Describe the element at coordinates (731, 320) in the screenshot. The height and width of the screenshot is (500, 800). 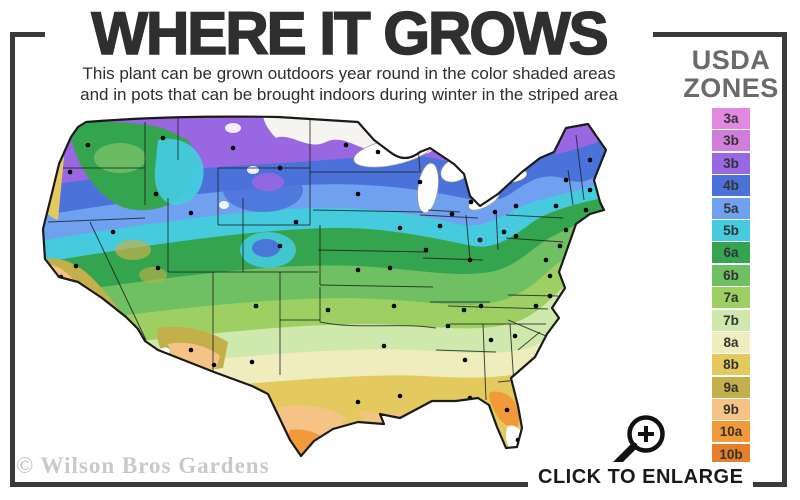
I see `legend-swatch-7b-9: 7b` at that location.